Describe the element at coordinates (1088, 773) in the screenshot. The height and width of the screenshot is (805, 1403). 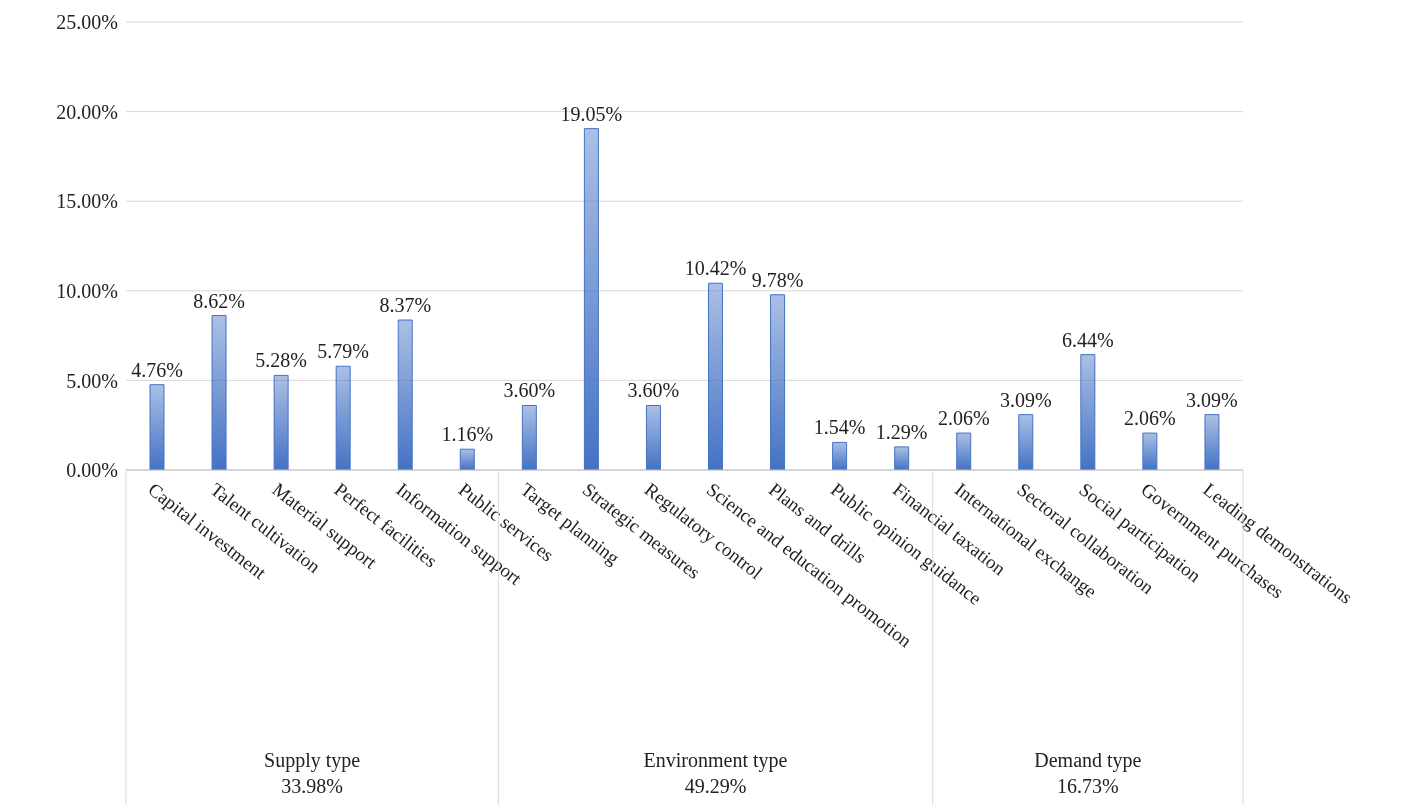
I see `text: Demand type 16.73%` at that location.